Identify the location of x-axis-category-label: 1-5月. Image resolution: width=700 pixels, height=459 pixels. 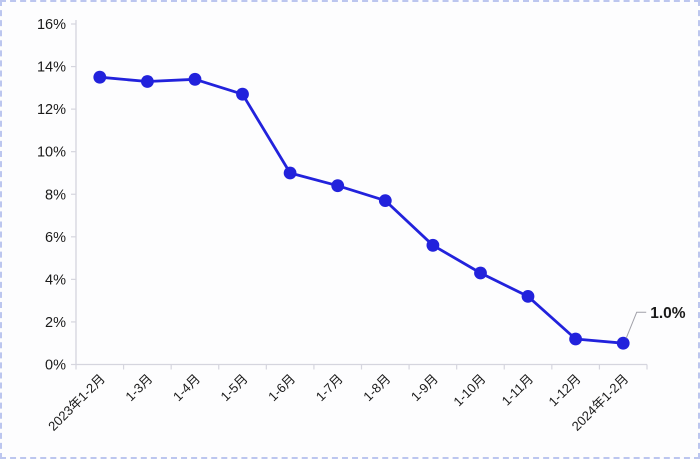
(234, 387).